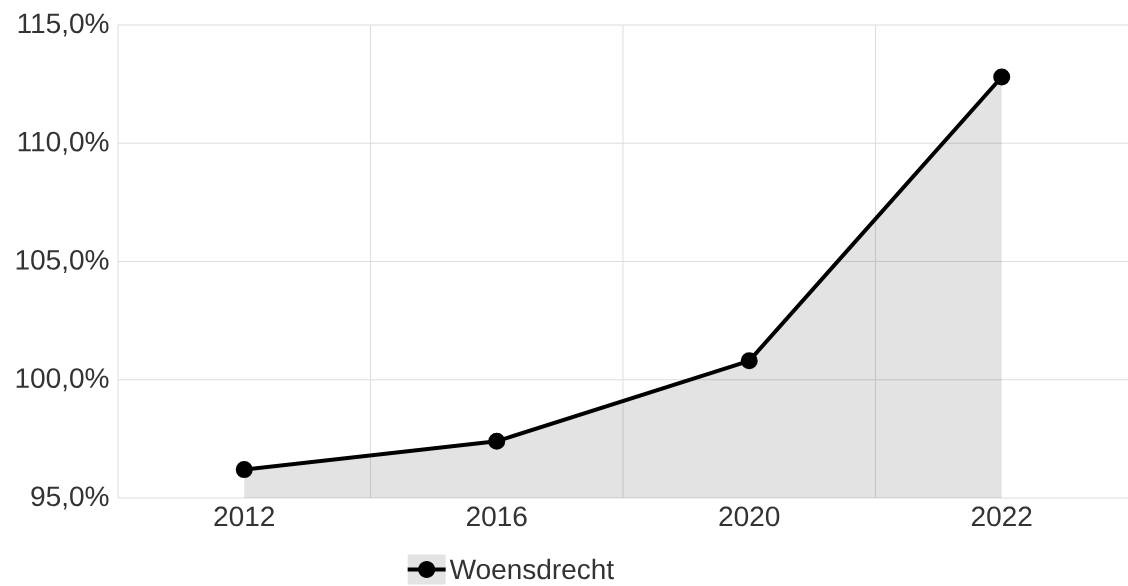  I want to click on x-tick-label: 2012, so click(244, 516).